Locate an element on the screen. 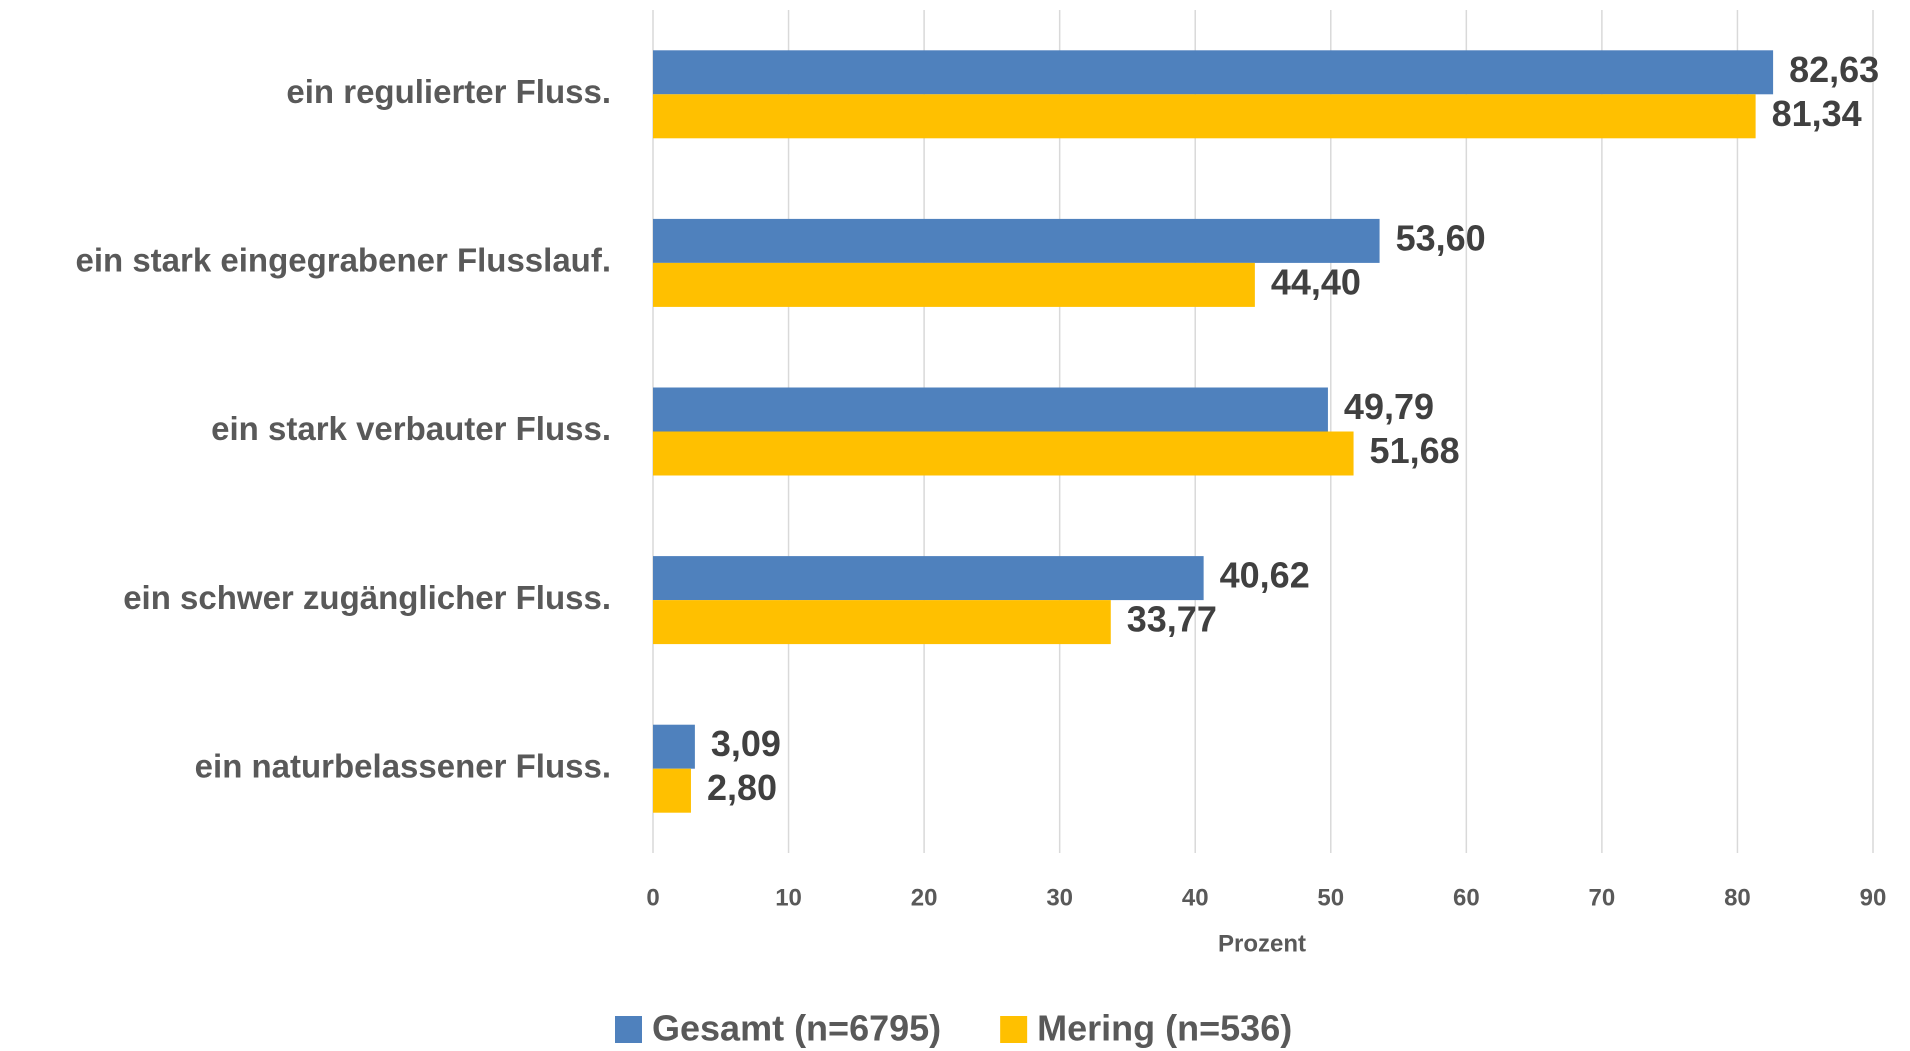  data-label: 49,79 is located at coordinates (1389, 406).